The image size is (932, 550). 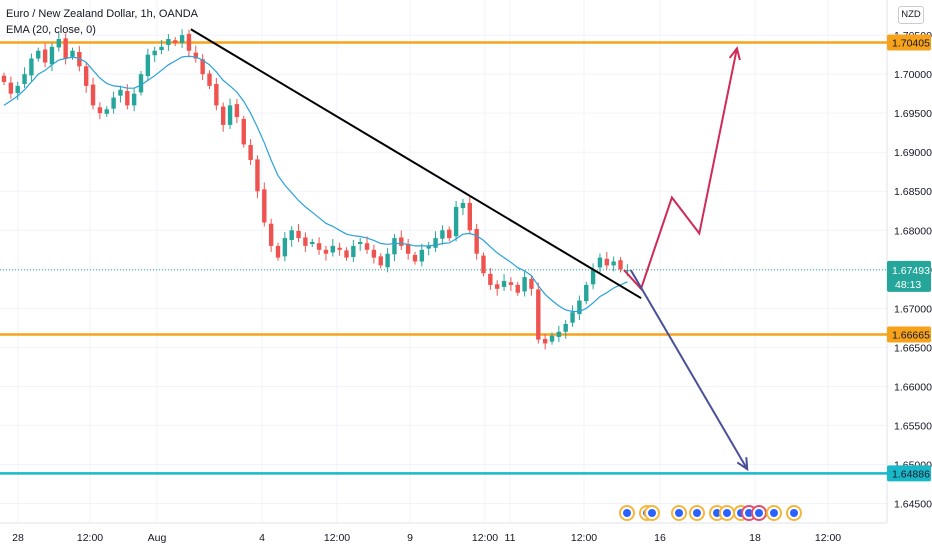 What do you see at coordinates (262, 538) in the screenshot?
I see `x-tick-label: 4` at bounding box center [262, 538].